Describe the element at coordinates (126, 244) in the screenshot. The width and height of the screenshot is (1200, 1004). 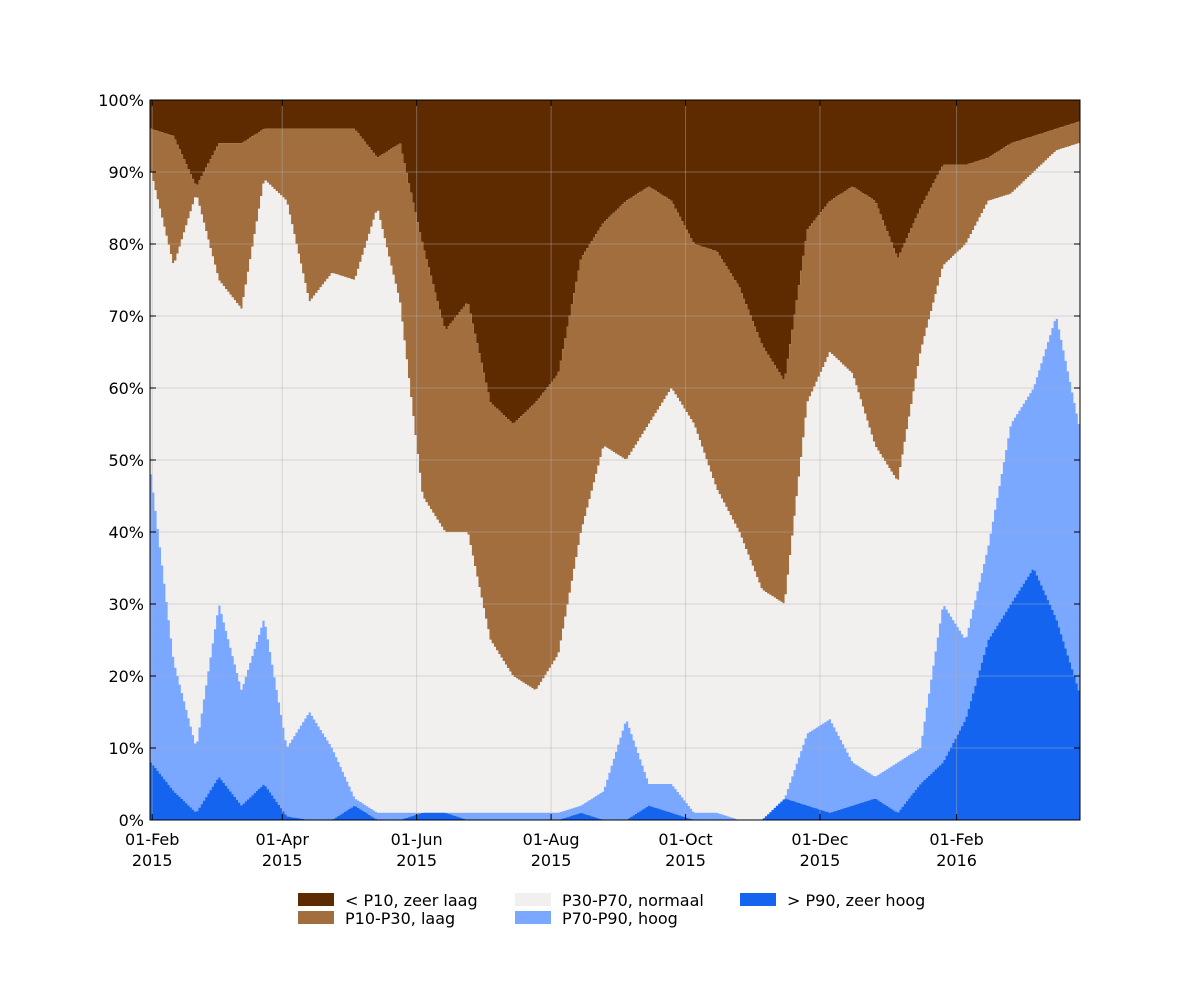
I see `y-tick-label: 80%` at that location.